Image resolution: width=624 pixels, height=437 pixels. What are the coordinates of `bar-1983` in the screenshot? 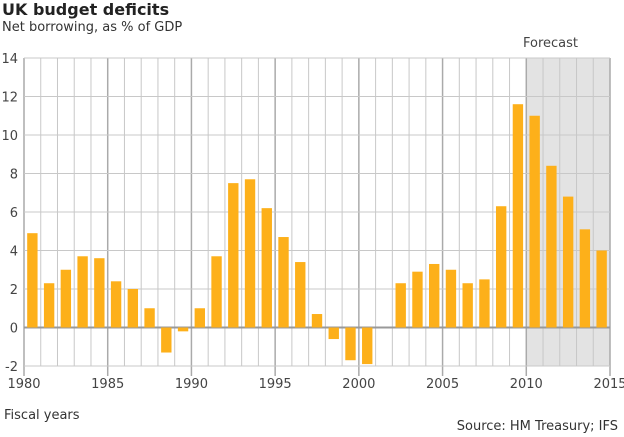 It's located at (82, 292).